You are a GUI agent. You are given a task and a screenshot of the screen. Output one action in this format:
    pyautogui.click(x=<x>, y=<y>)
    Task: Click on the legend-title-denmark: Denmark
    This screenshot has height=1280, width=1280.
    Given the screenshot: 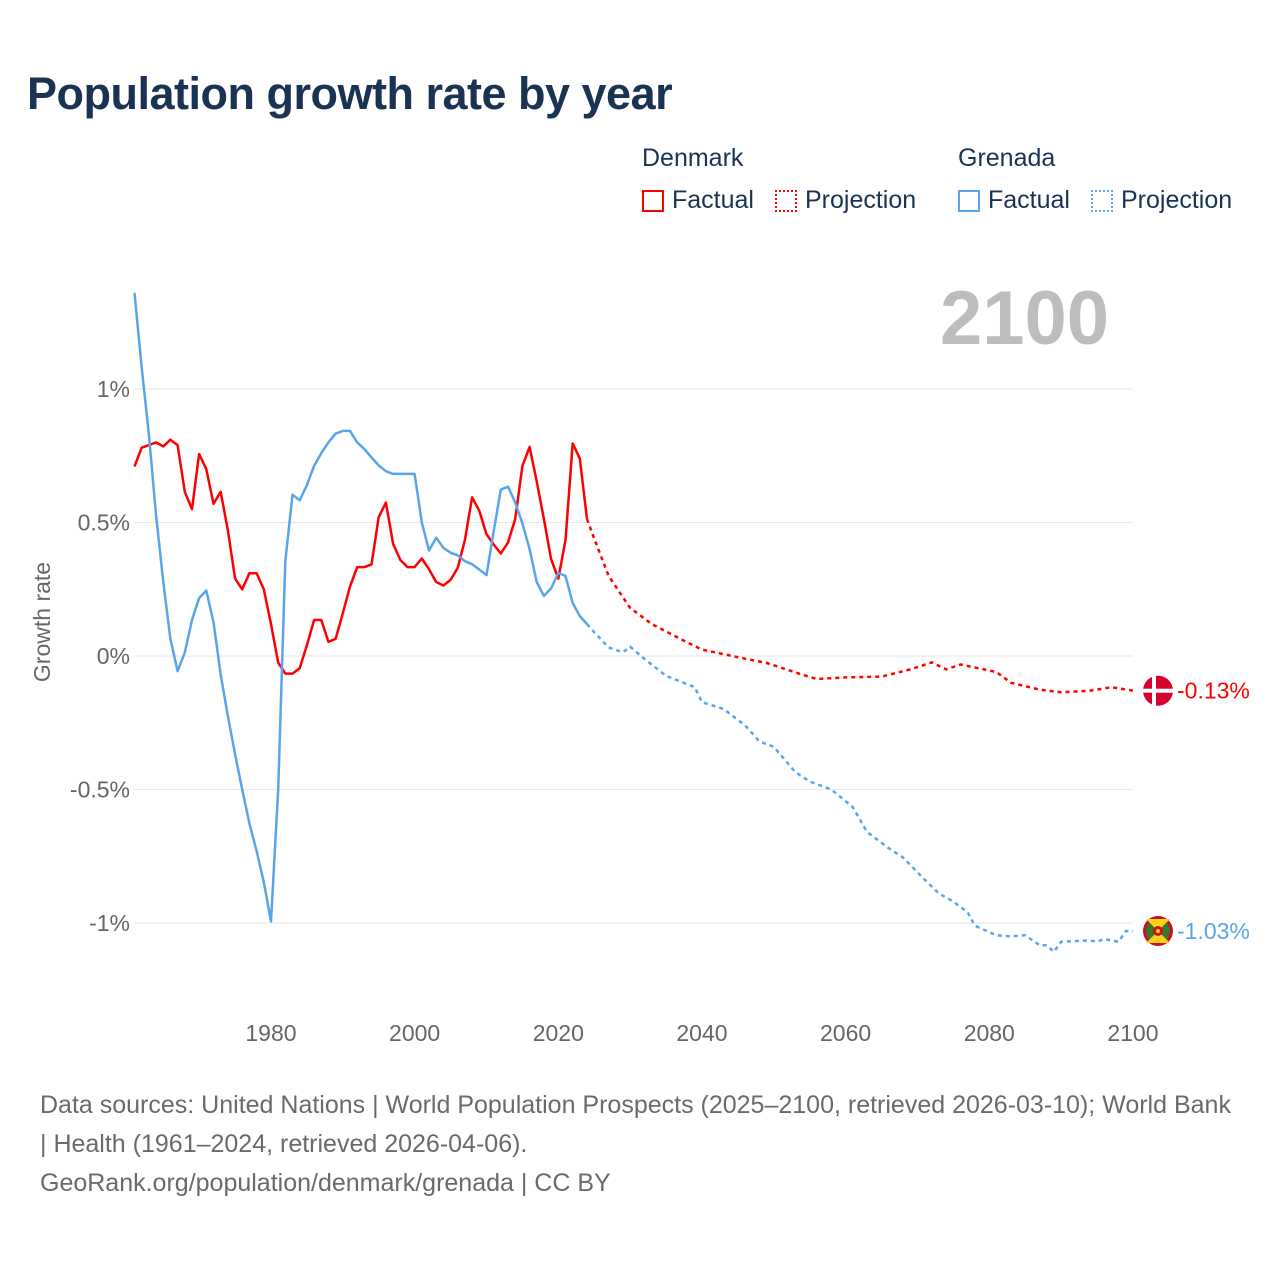 What is the action you would take?
    pyautogui.click(x=693, y=158)
    